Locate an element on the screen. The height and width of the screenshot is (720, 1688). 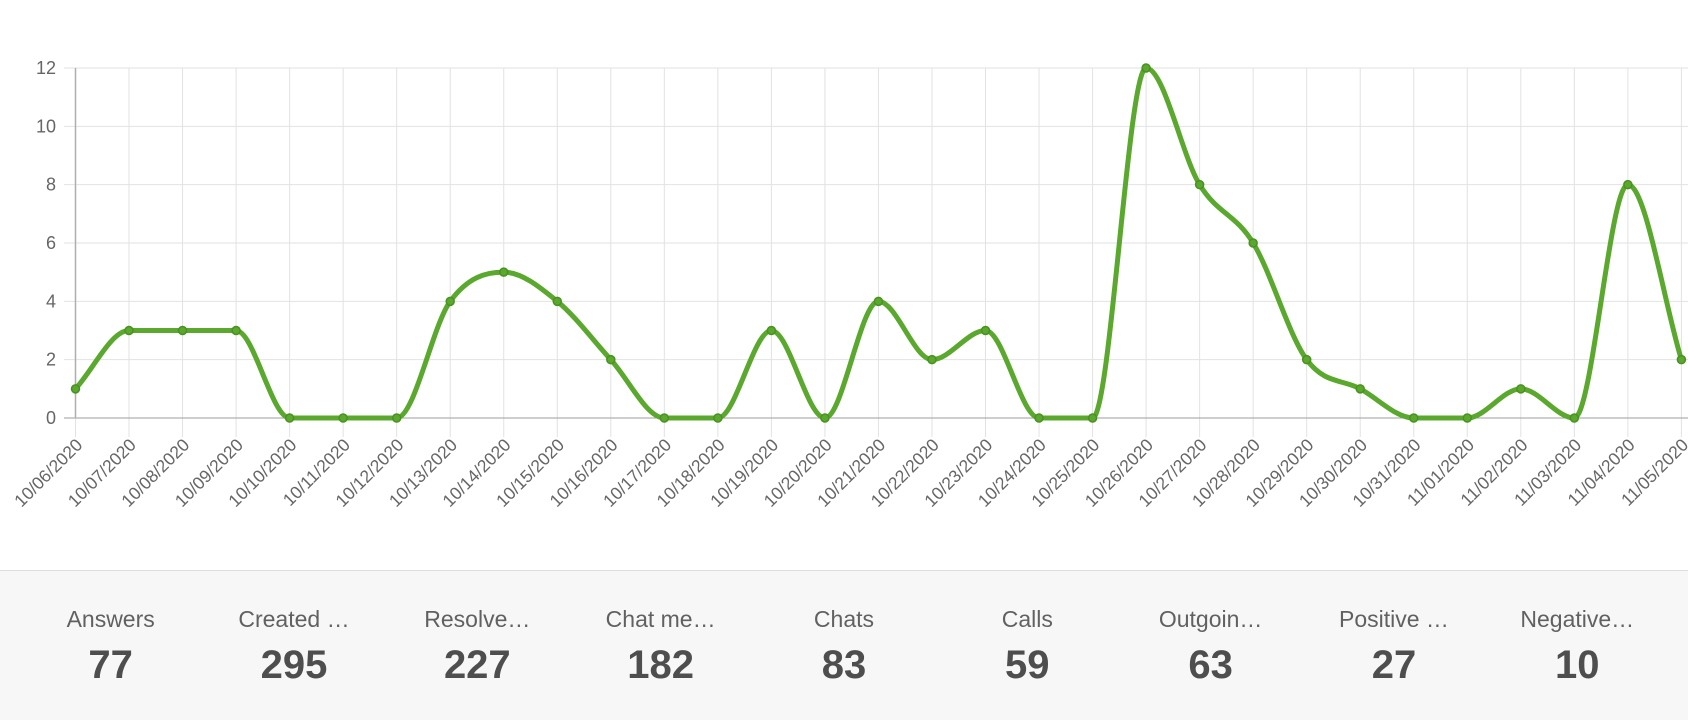
stat-value: 63 is located at coordinates (1210, 665).